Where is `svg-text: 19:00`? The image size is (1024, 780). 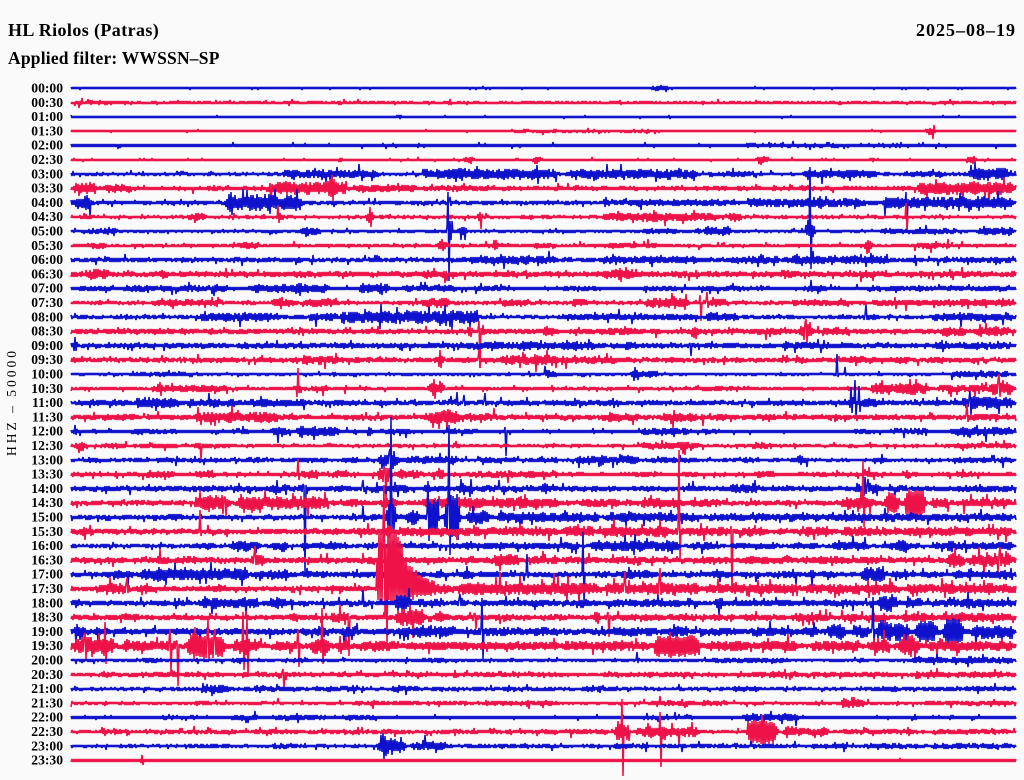
svg-text: 19:00 is located at coordinates (47, 631).